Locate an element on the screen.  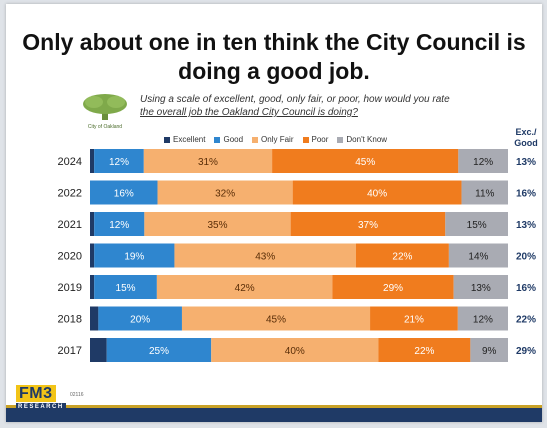
data-label-good-2017: 25% is located at coordinates (159, 351).